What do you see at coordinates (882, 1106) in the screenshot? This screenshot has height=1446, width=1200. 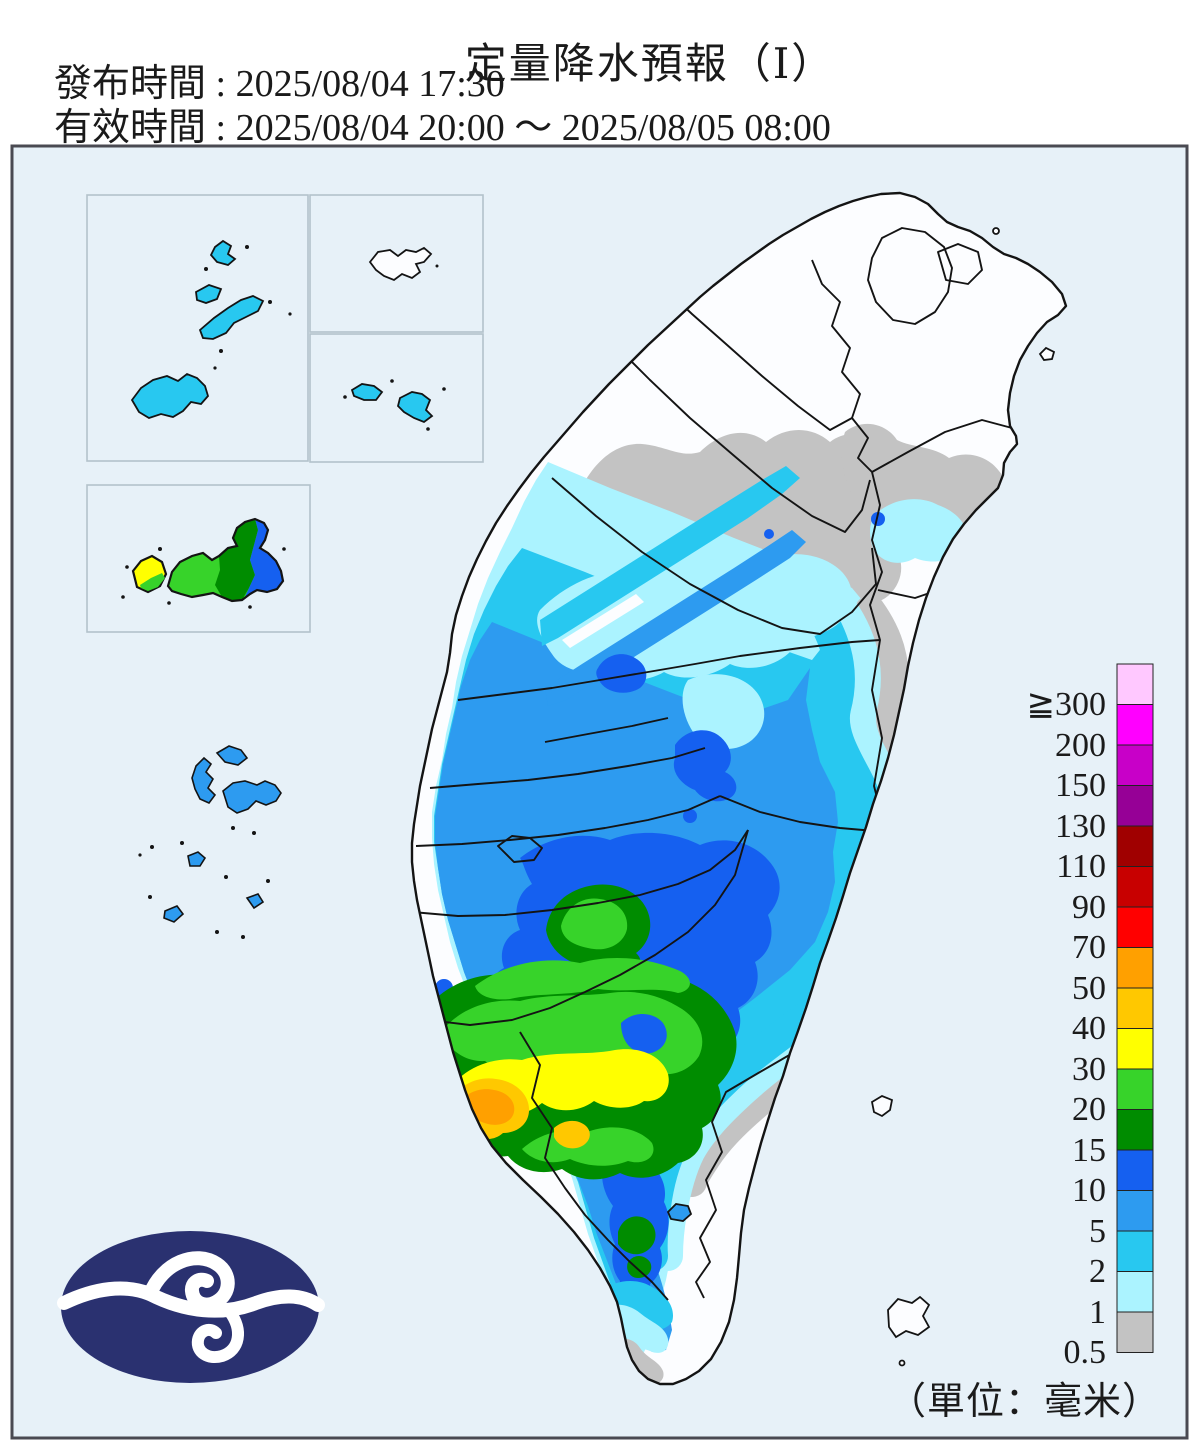 I see `green-island` at bounding box center [882, 1106].